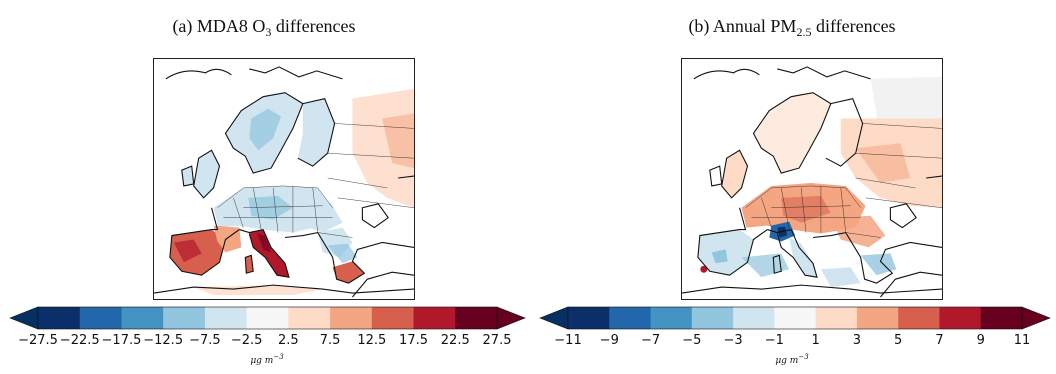 The width and height of the screenshot is (1056, 374). What do you see at coordinates (455, 340) in the screenshot?
I see `colorbar-tick-label: 22.5` at bounding box center [455, 340].